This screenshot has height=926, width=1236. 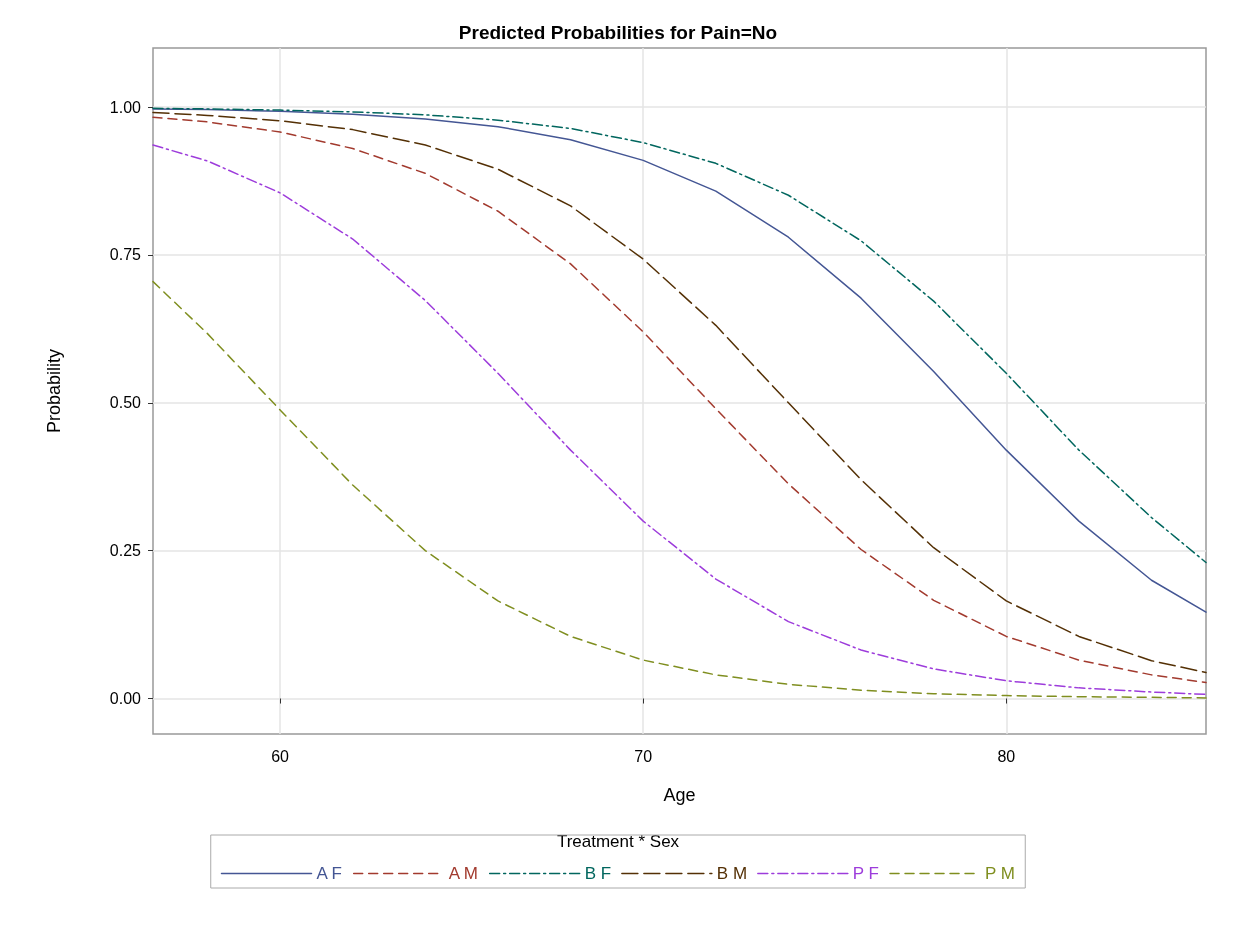 What do you see at coordinates (1006, 756) in the screenshot?
I see `x-tick-label: 80` at bounding box center [1006, 756].